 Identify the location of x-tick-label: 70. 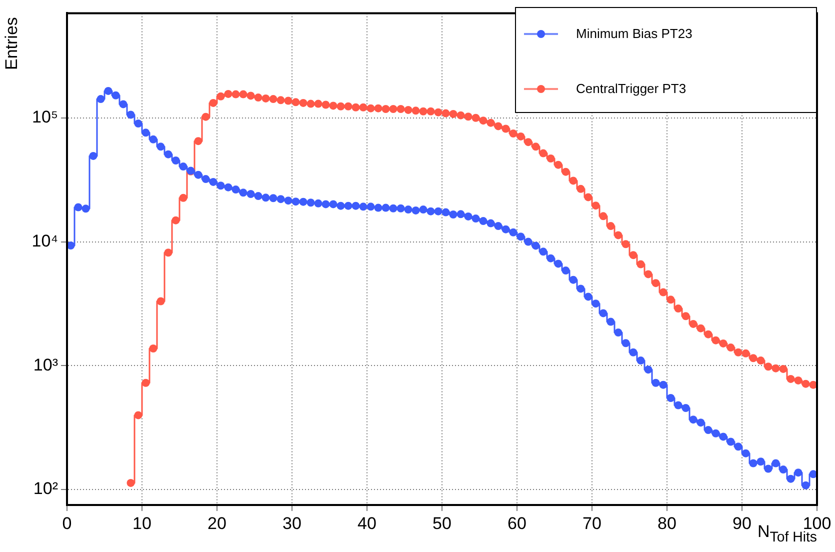
(592, 523).